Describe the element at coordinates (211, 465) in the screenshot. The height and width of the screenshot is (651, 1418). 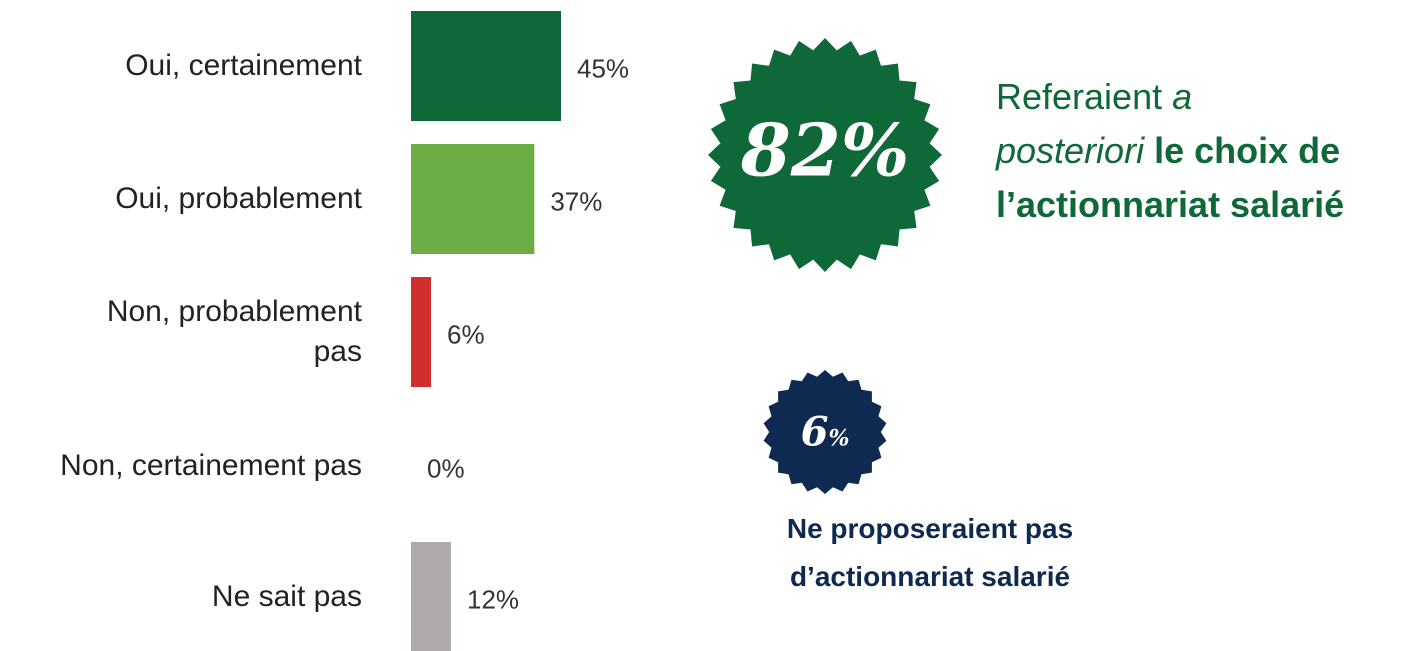
I see `category-label: Non, certainement pas` at that location.